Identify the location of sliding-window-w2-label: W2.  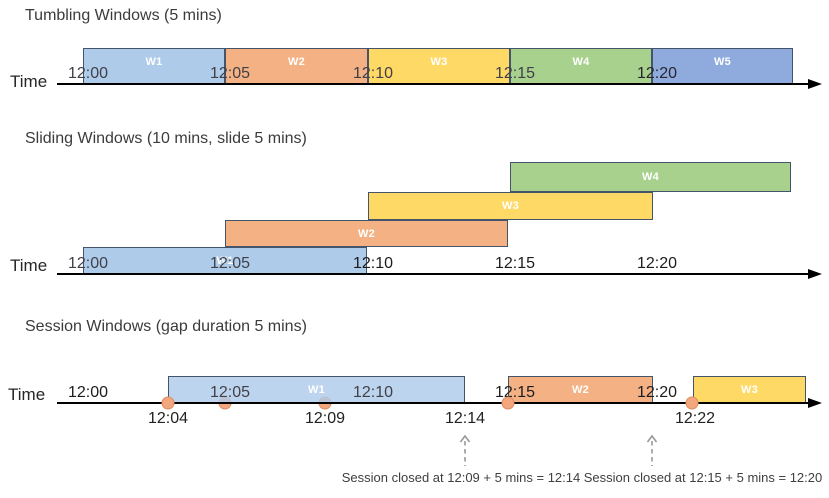
(366, 233).